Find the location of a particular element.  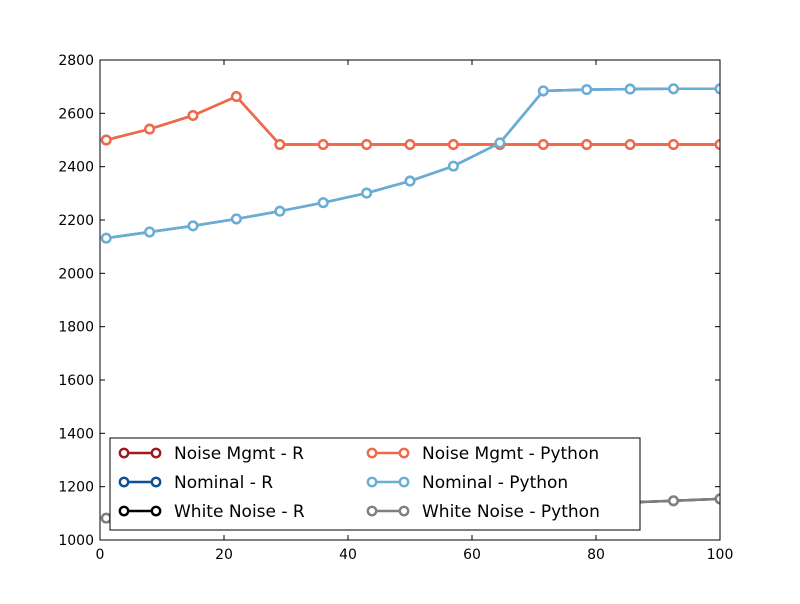

legend-item: Nominal - Python is located at coordinates (467, 483).